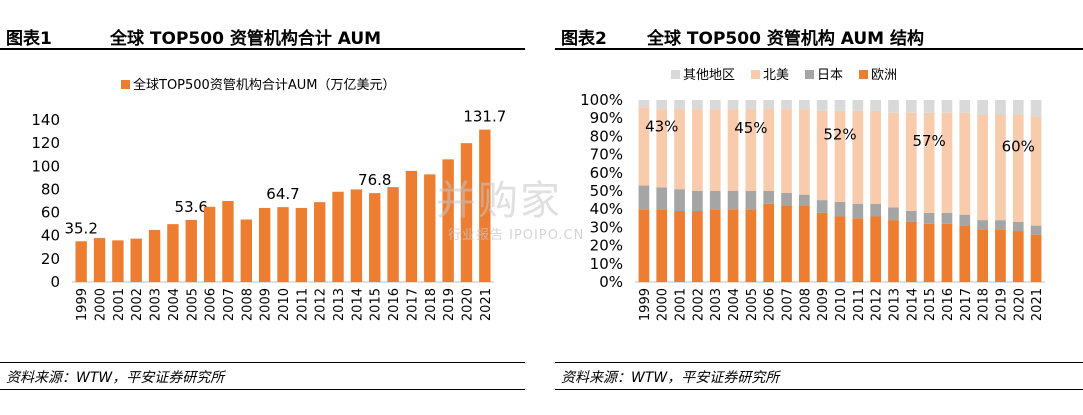 This screenshot has height=415, width=1083. Describe the element at coordinates (1019, 304) in the screenshot. I see `x-tick-label: 2020` at that location.